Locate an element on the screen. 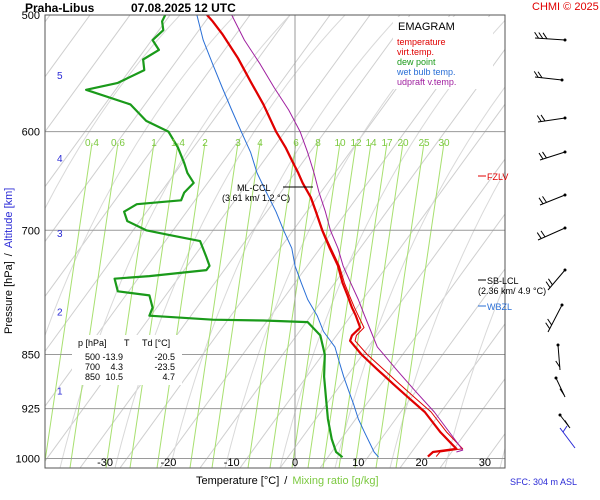 Image resolution: width=600 pixels, height=500 pixels. altitude-tick-label: 4 is located at coordinates (60, 159).